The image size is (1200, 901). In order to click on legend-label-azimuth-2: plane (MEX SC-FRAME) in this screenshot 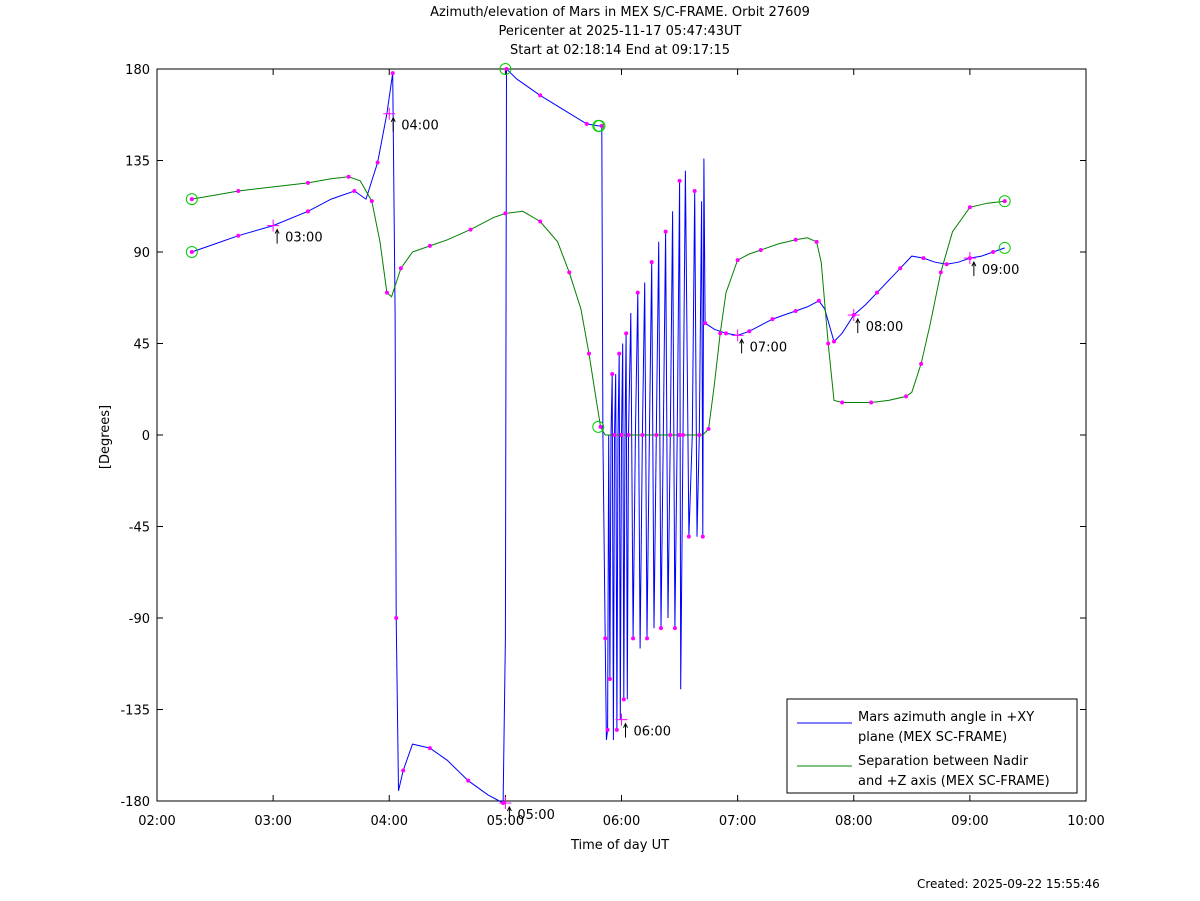, I will do `click(932, 737)`.